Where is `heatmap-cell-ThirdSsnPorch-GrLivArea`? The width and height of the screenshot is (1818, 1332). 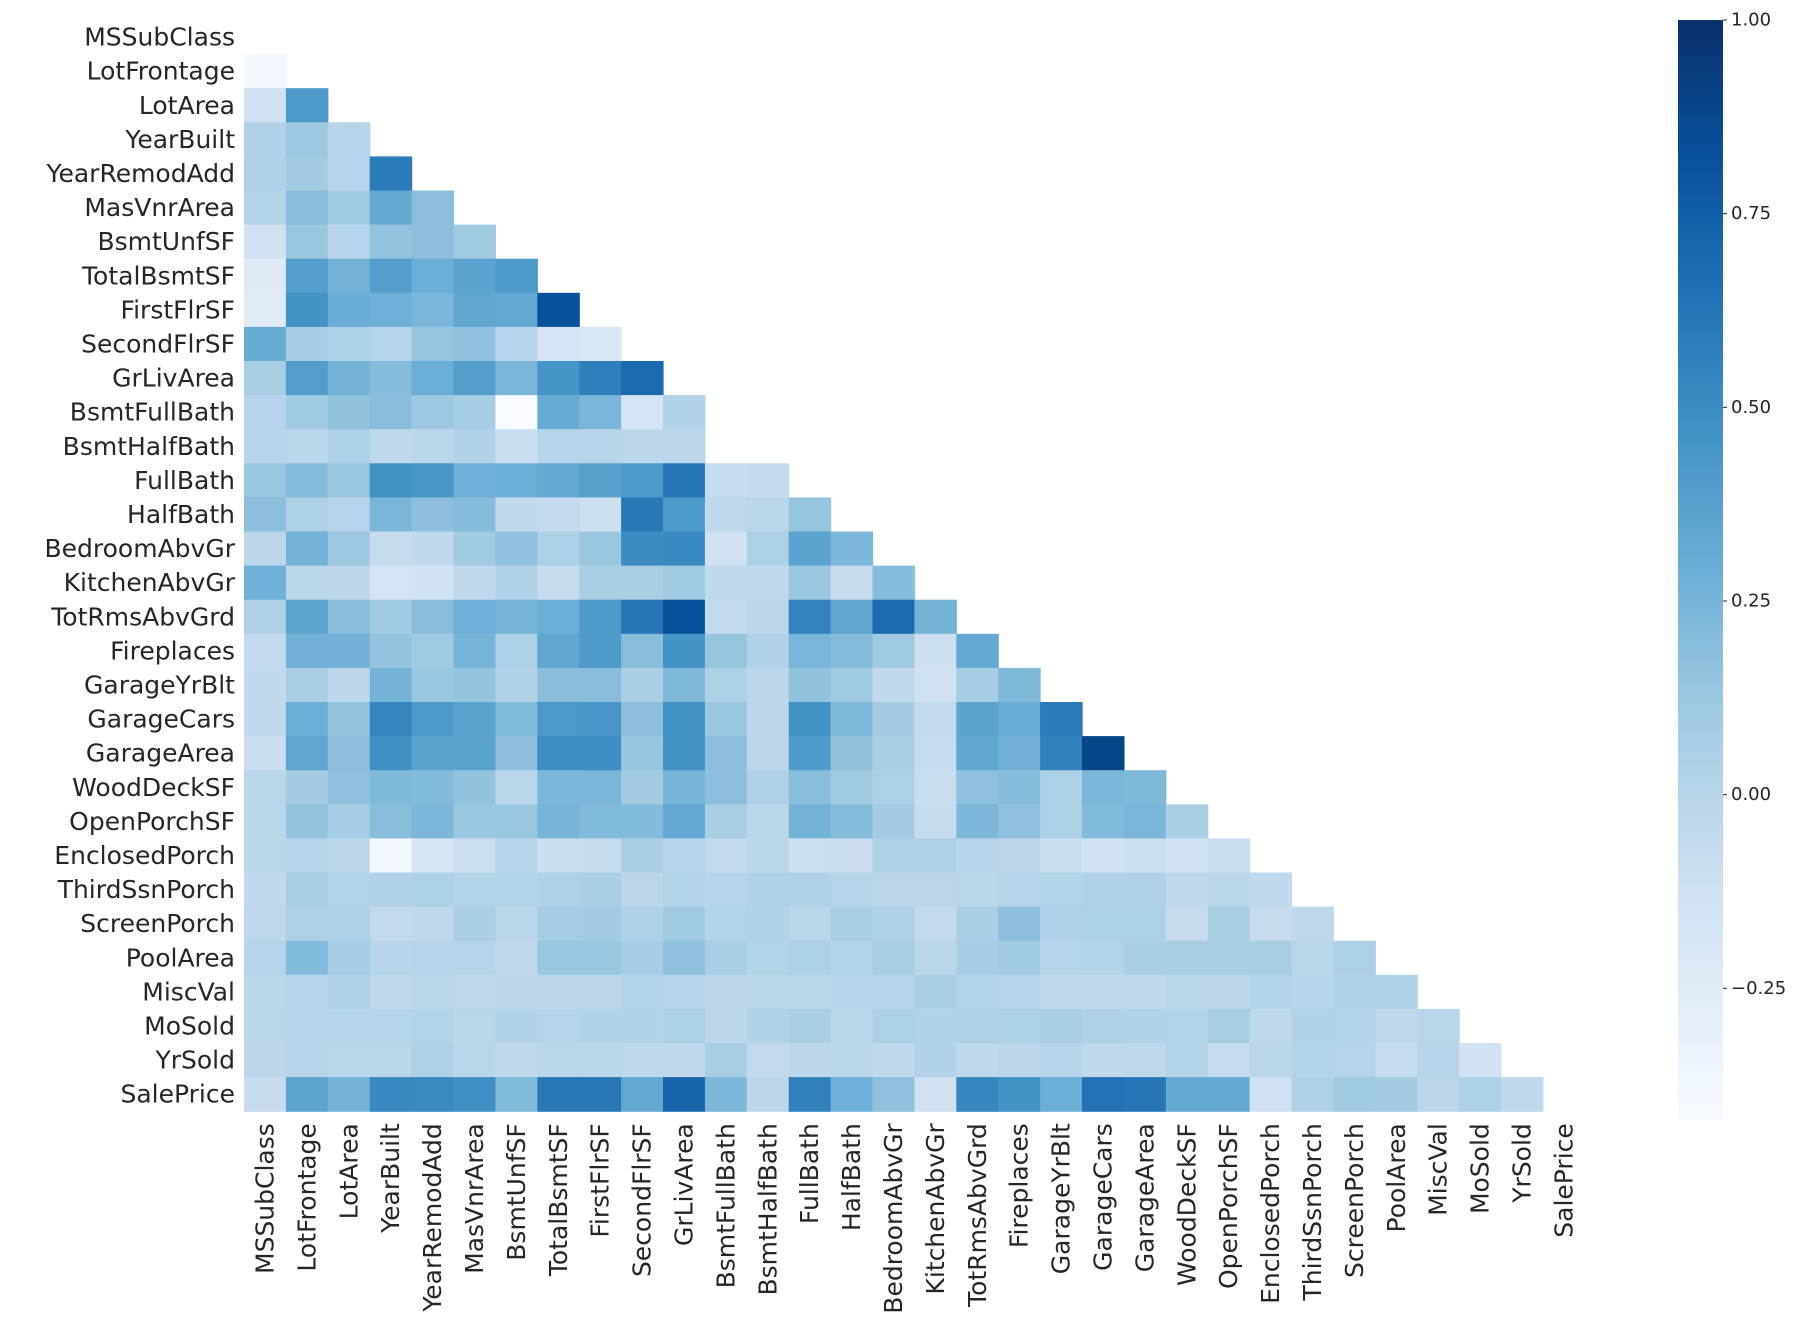 heatmap-cell-ThirdSsnPorch-GrLivArea is located at coordinates (684, 890).